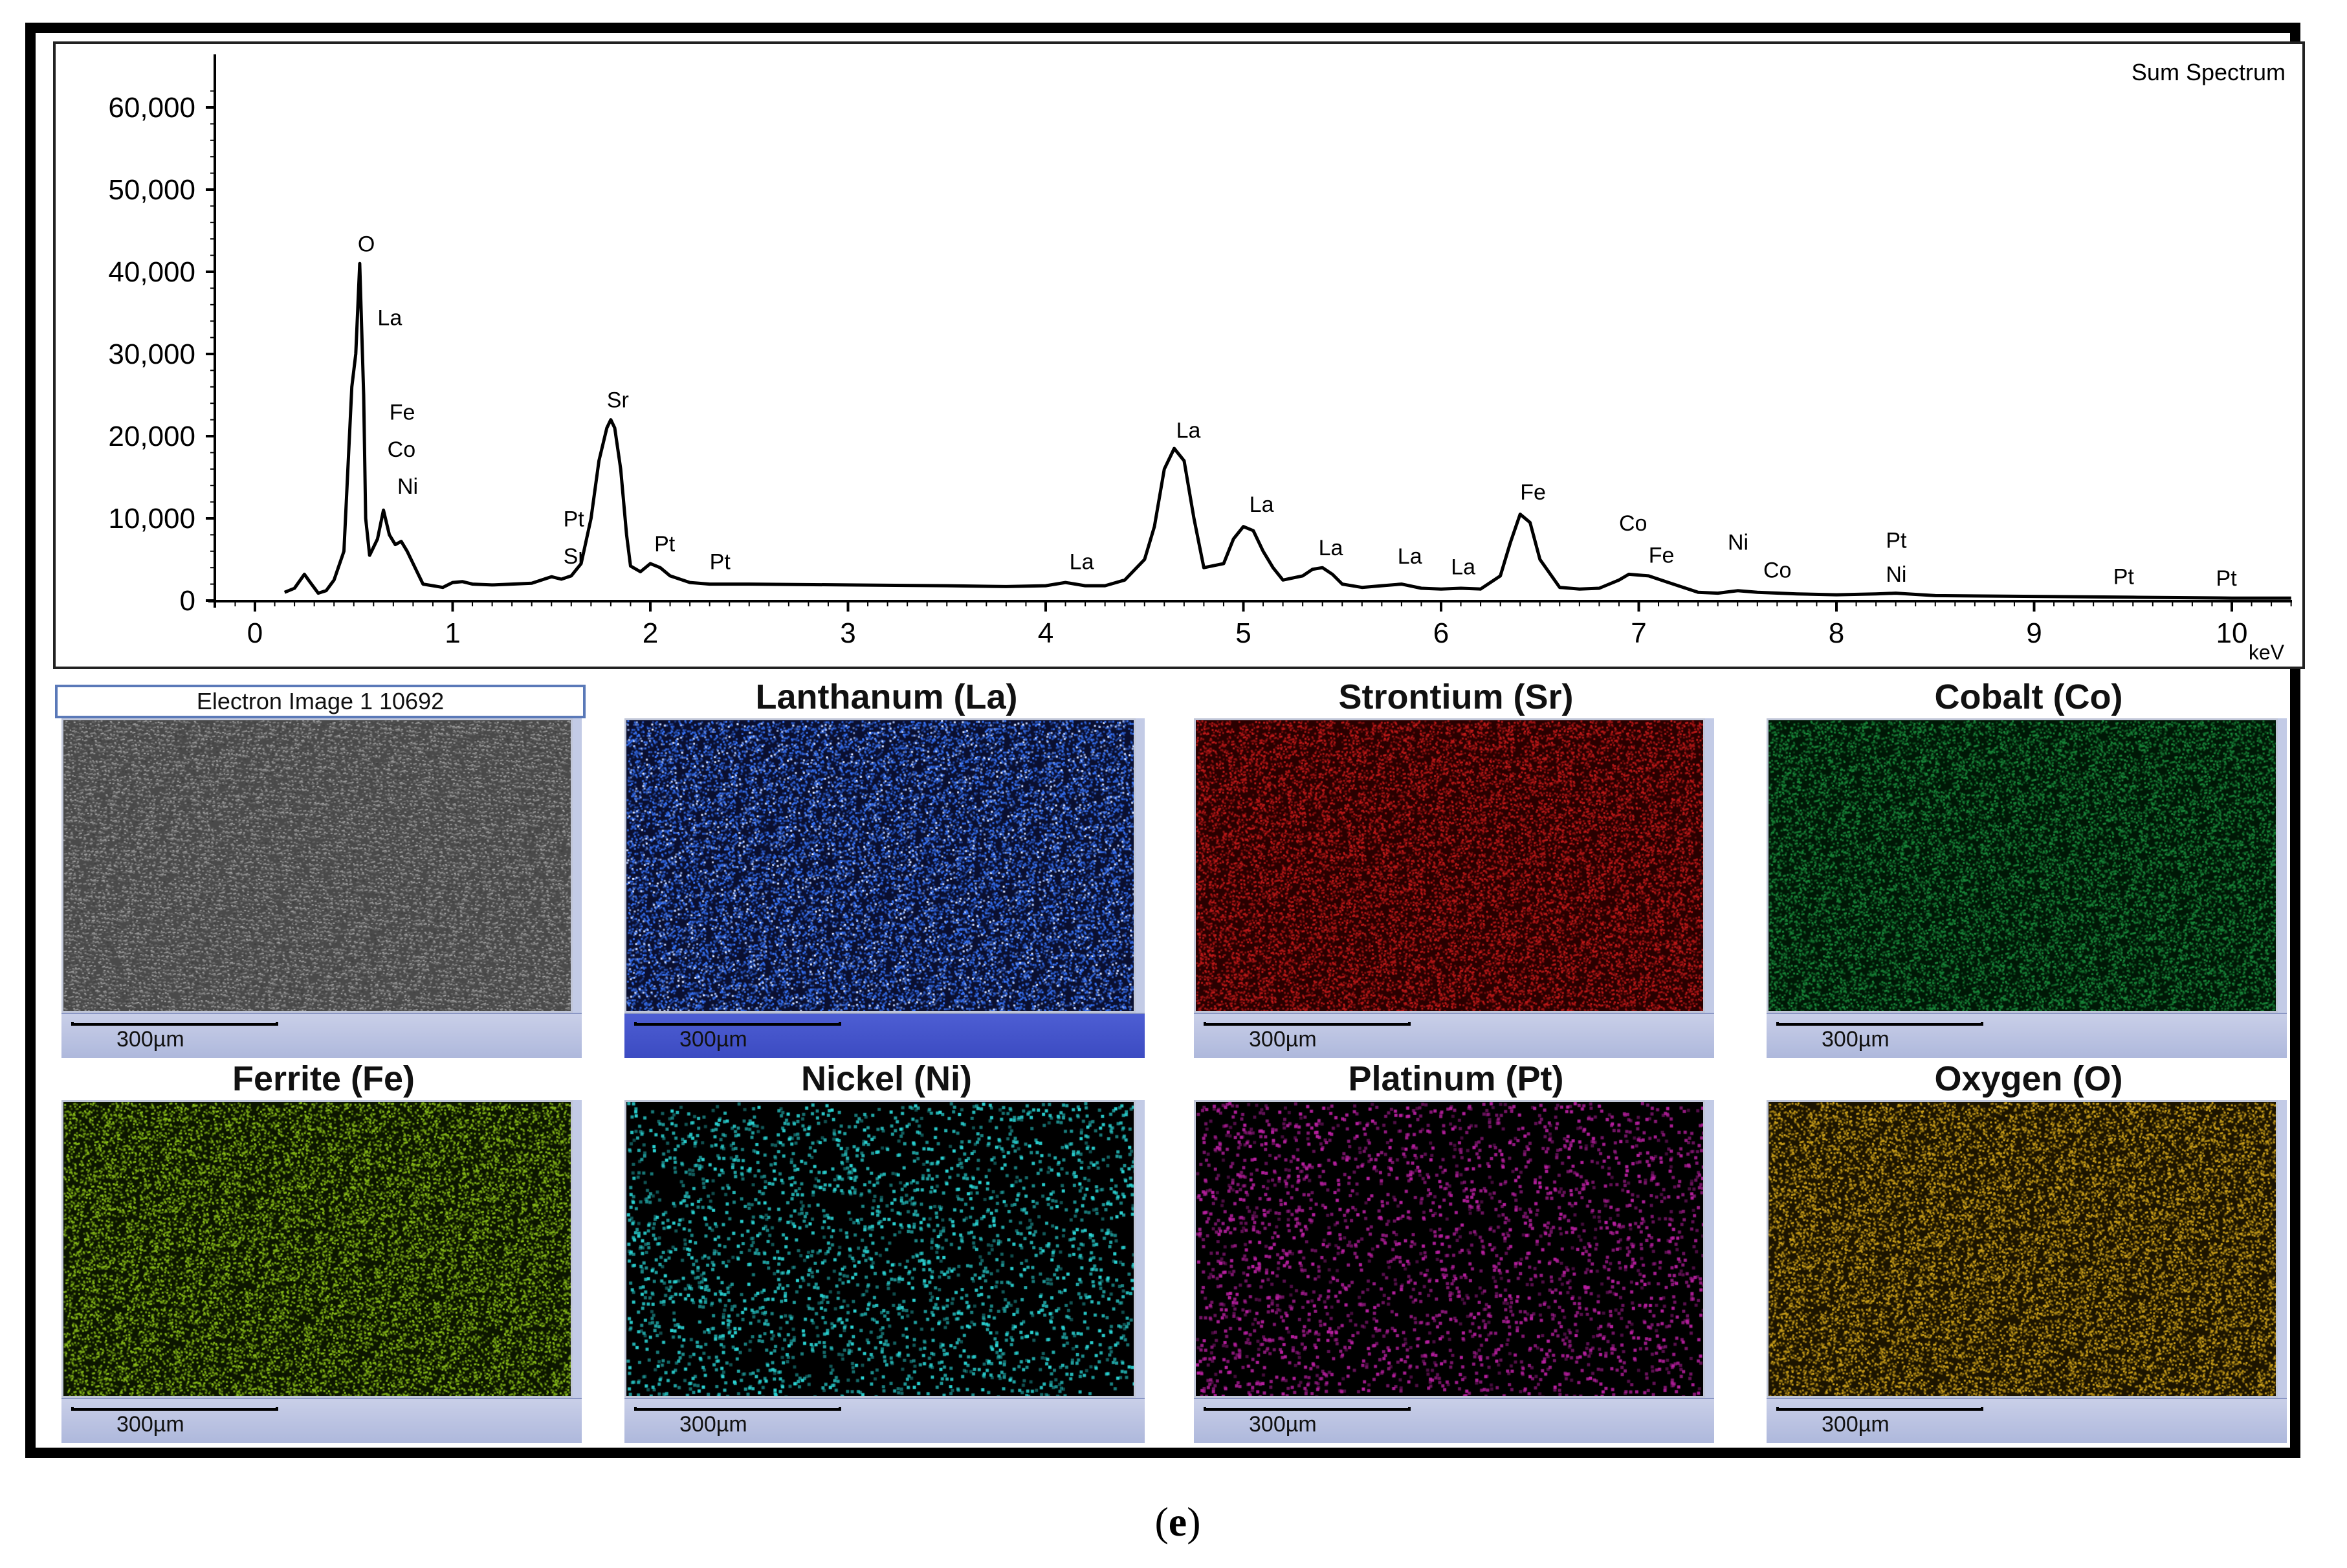 This screenshot has width=2347, height=1568. Describe the element at coordinates (151, 436) in the screenshot. I see `y-tick-label: 20,000` at that location.